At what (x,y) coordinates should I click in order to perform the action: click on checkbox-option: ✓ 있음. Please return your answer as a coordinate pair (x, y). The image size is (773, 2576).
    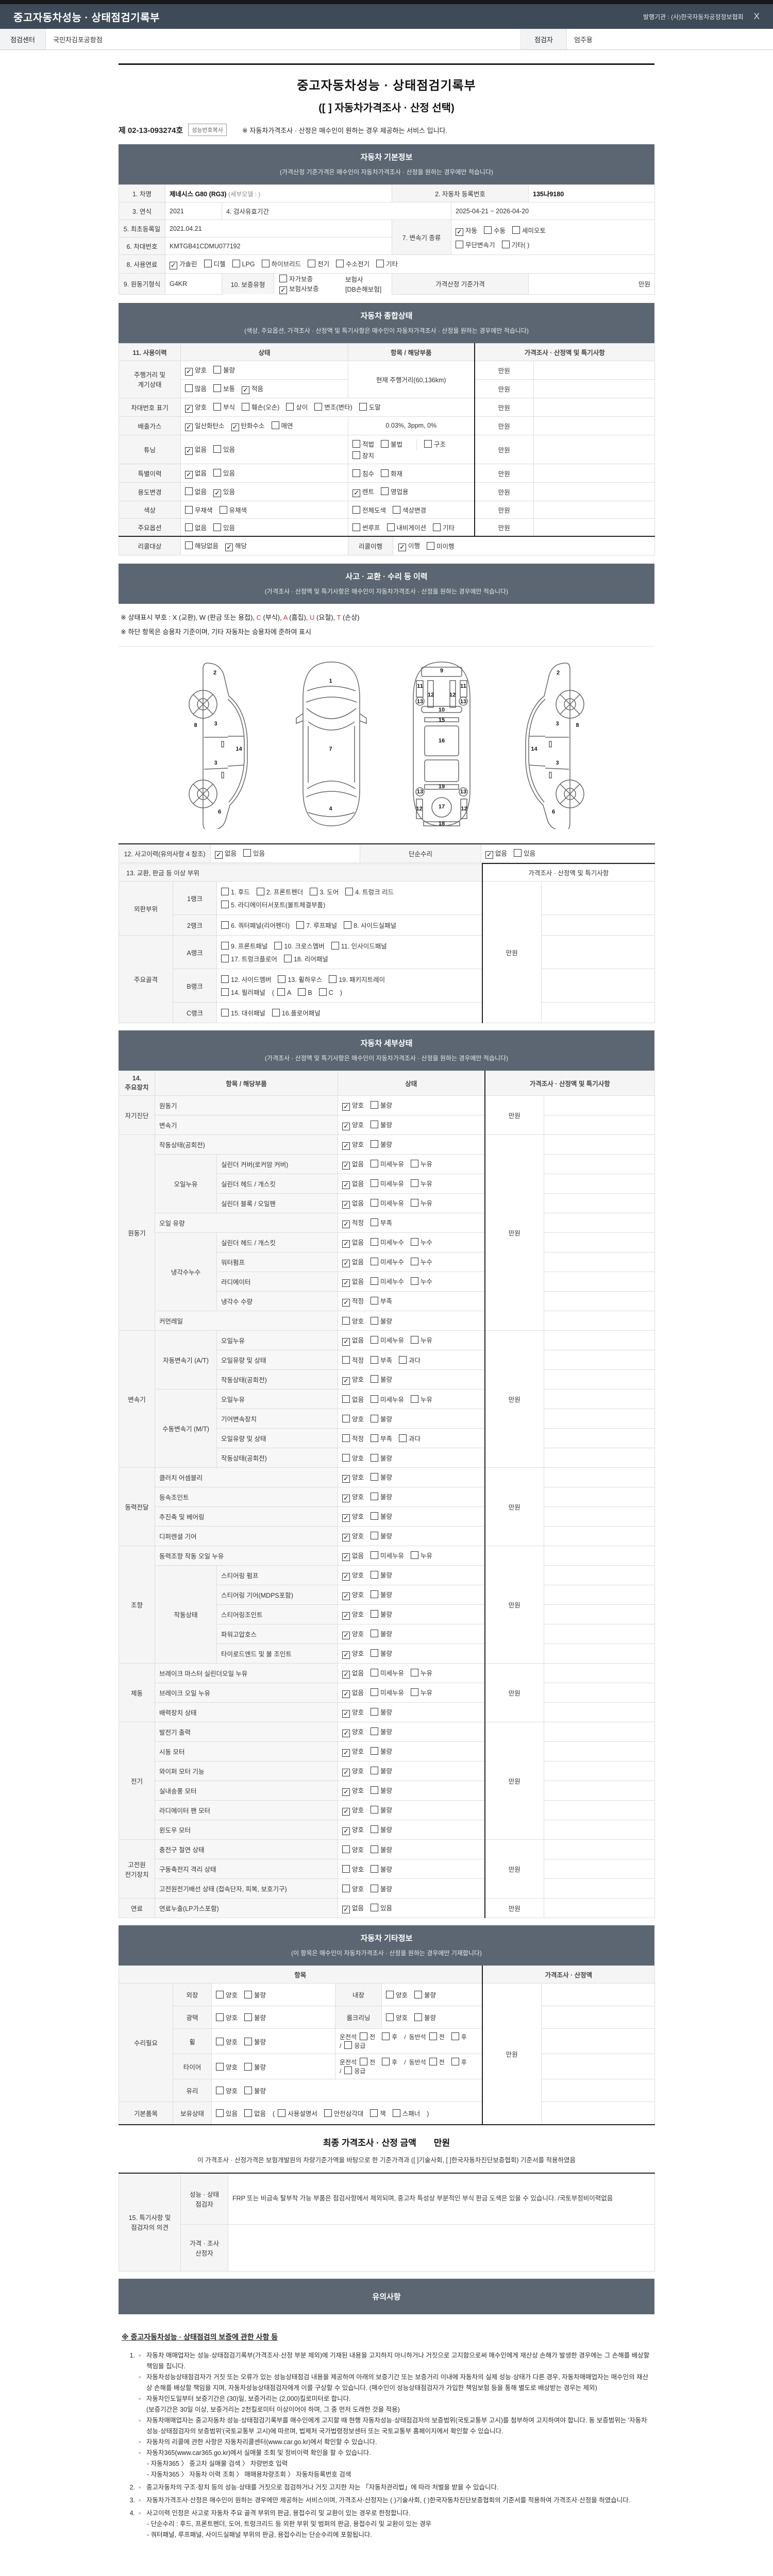
    Looking at the image, I should click on (224, 492).